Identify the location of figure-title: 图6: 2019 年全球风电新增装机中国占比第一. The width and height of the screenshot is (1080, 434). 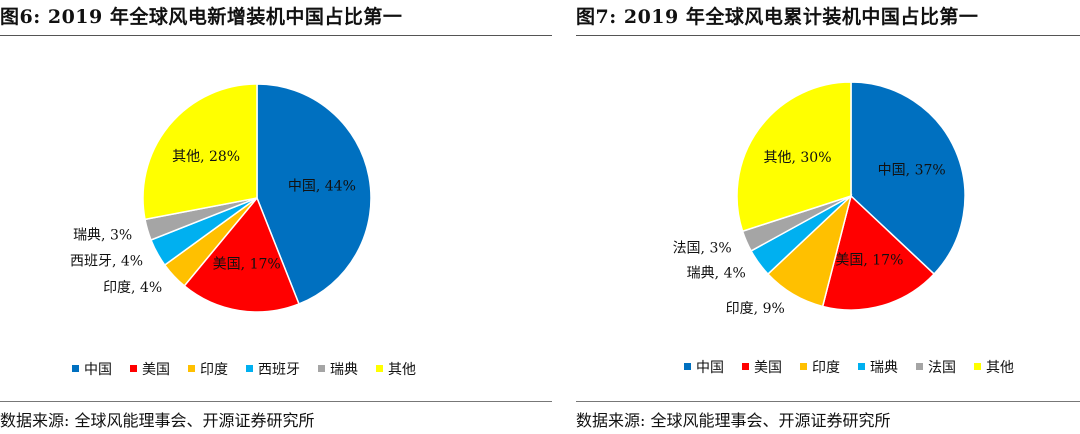
(201, 17).